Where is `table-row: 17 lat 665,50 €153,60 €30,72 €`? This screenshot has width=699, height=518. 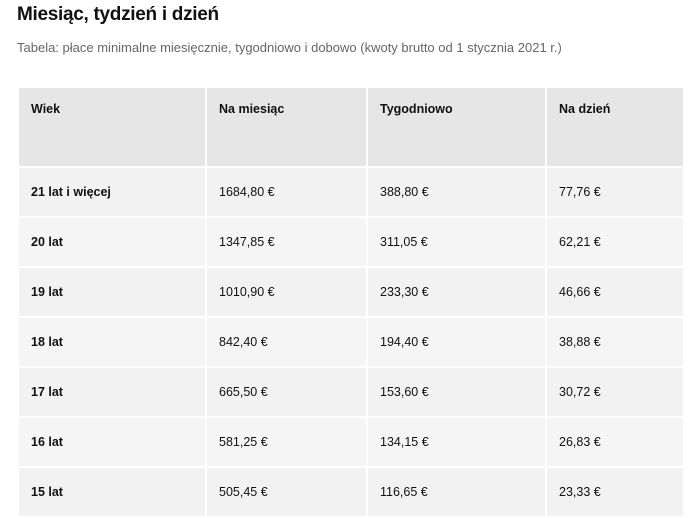 table-row: 17 lat 665,50 €153,60 €30,72 € is located at coordinates (351, 392).